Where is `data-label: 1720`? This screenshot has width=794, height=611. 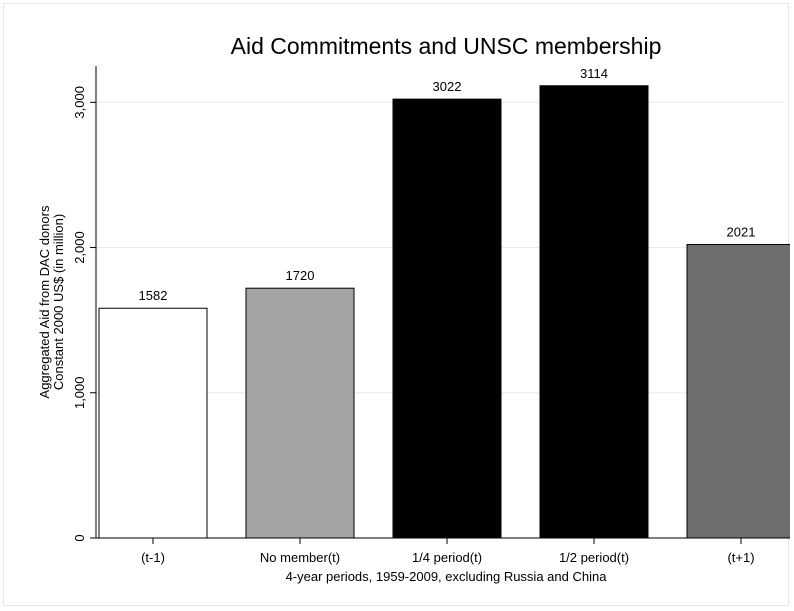
data-label: 1720 is located at coordinates (300, 275).